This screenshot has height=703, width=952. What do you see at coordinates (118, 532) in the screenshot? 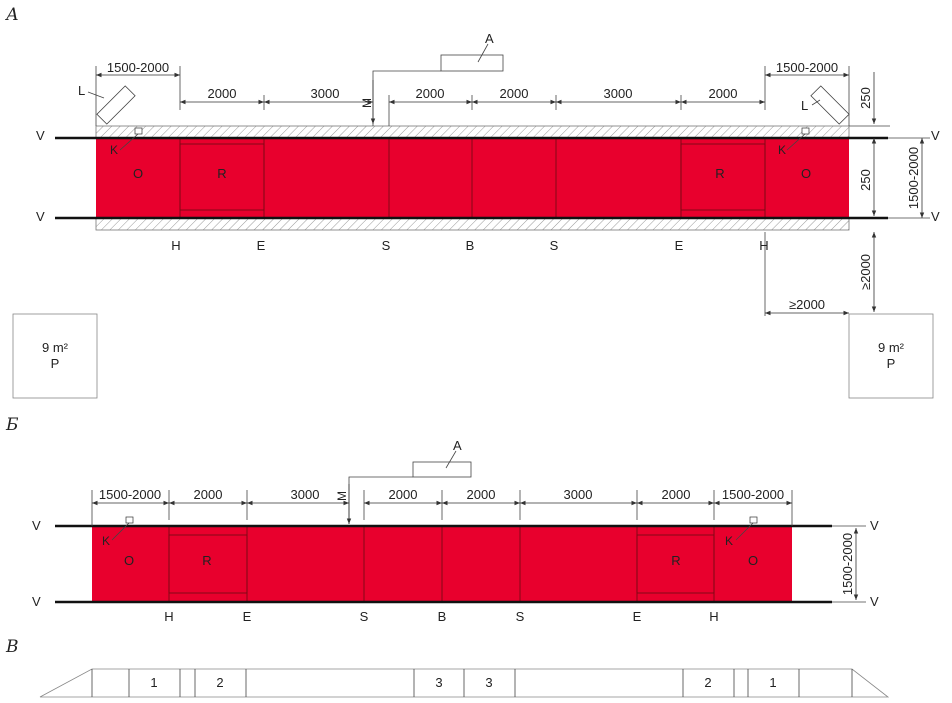
I see `k-marker-b-left: K` at bounding box center [118, 532].